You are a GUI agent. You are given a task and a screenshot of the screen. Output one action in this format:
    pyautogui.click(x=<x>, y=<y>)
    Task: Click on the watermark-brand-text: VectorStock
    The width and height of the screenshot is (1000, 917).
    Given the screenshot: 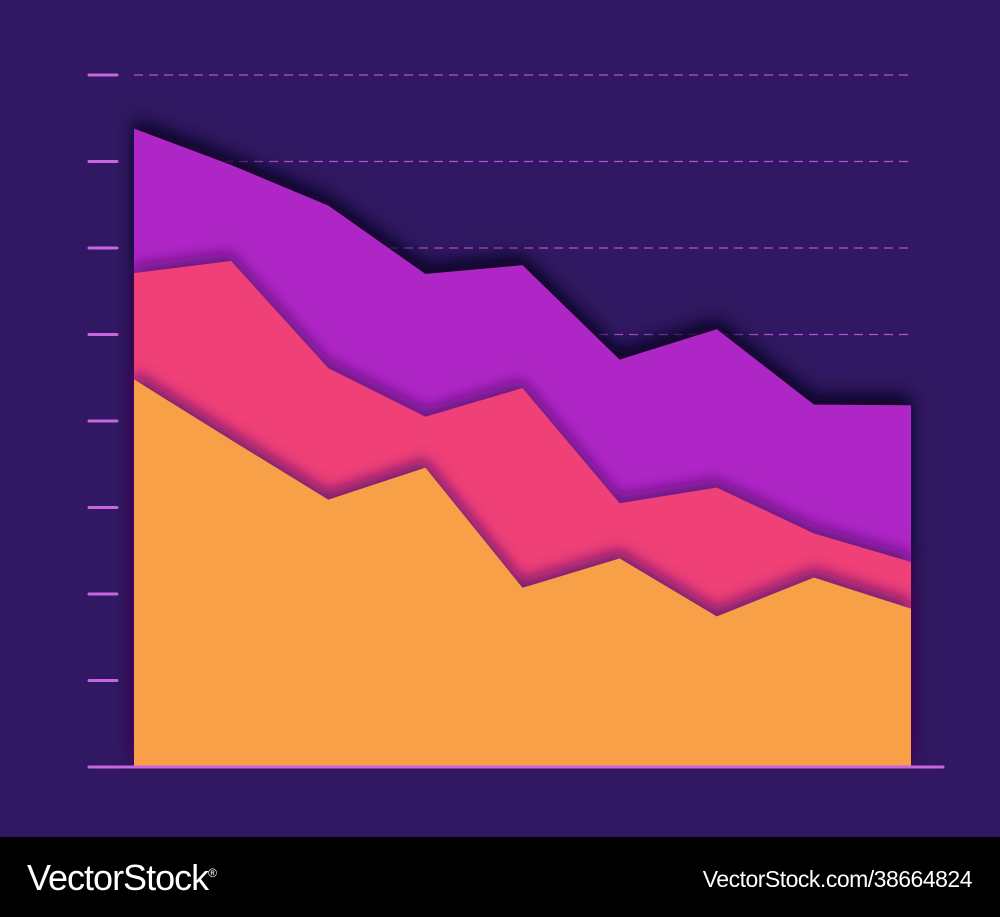 What is the action you would take?
    pyautogui.click(x=118, y=877)
    